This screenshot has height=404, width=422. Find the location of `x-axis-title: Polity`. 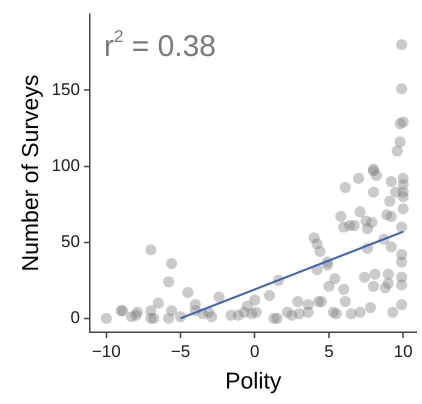

x-axis-title: Polity is located at coordinates (253, 381).